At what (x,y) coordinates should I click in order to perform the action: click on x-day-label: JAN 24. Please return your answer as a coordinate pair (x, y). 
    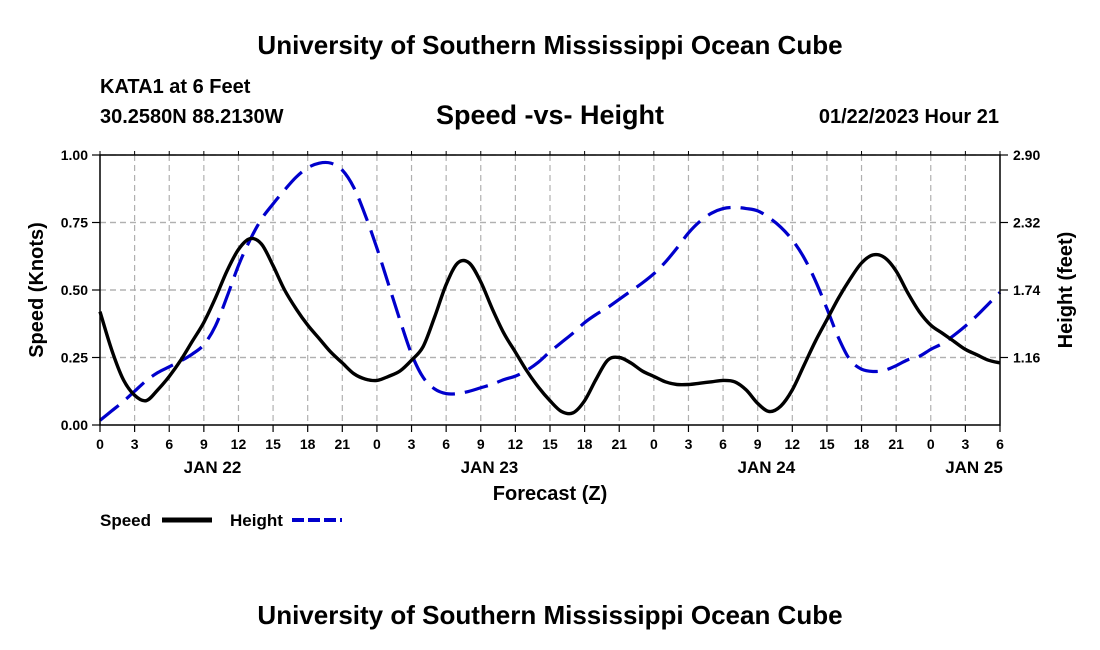
    Looking at the image, I should click on (767, 467).